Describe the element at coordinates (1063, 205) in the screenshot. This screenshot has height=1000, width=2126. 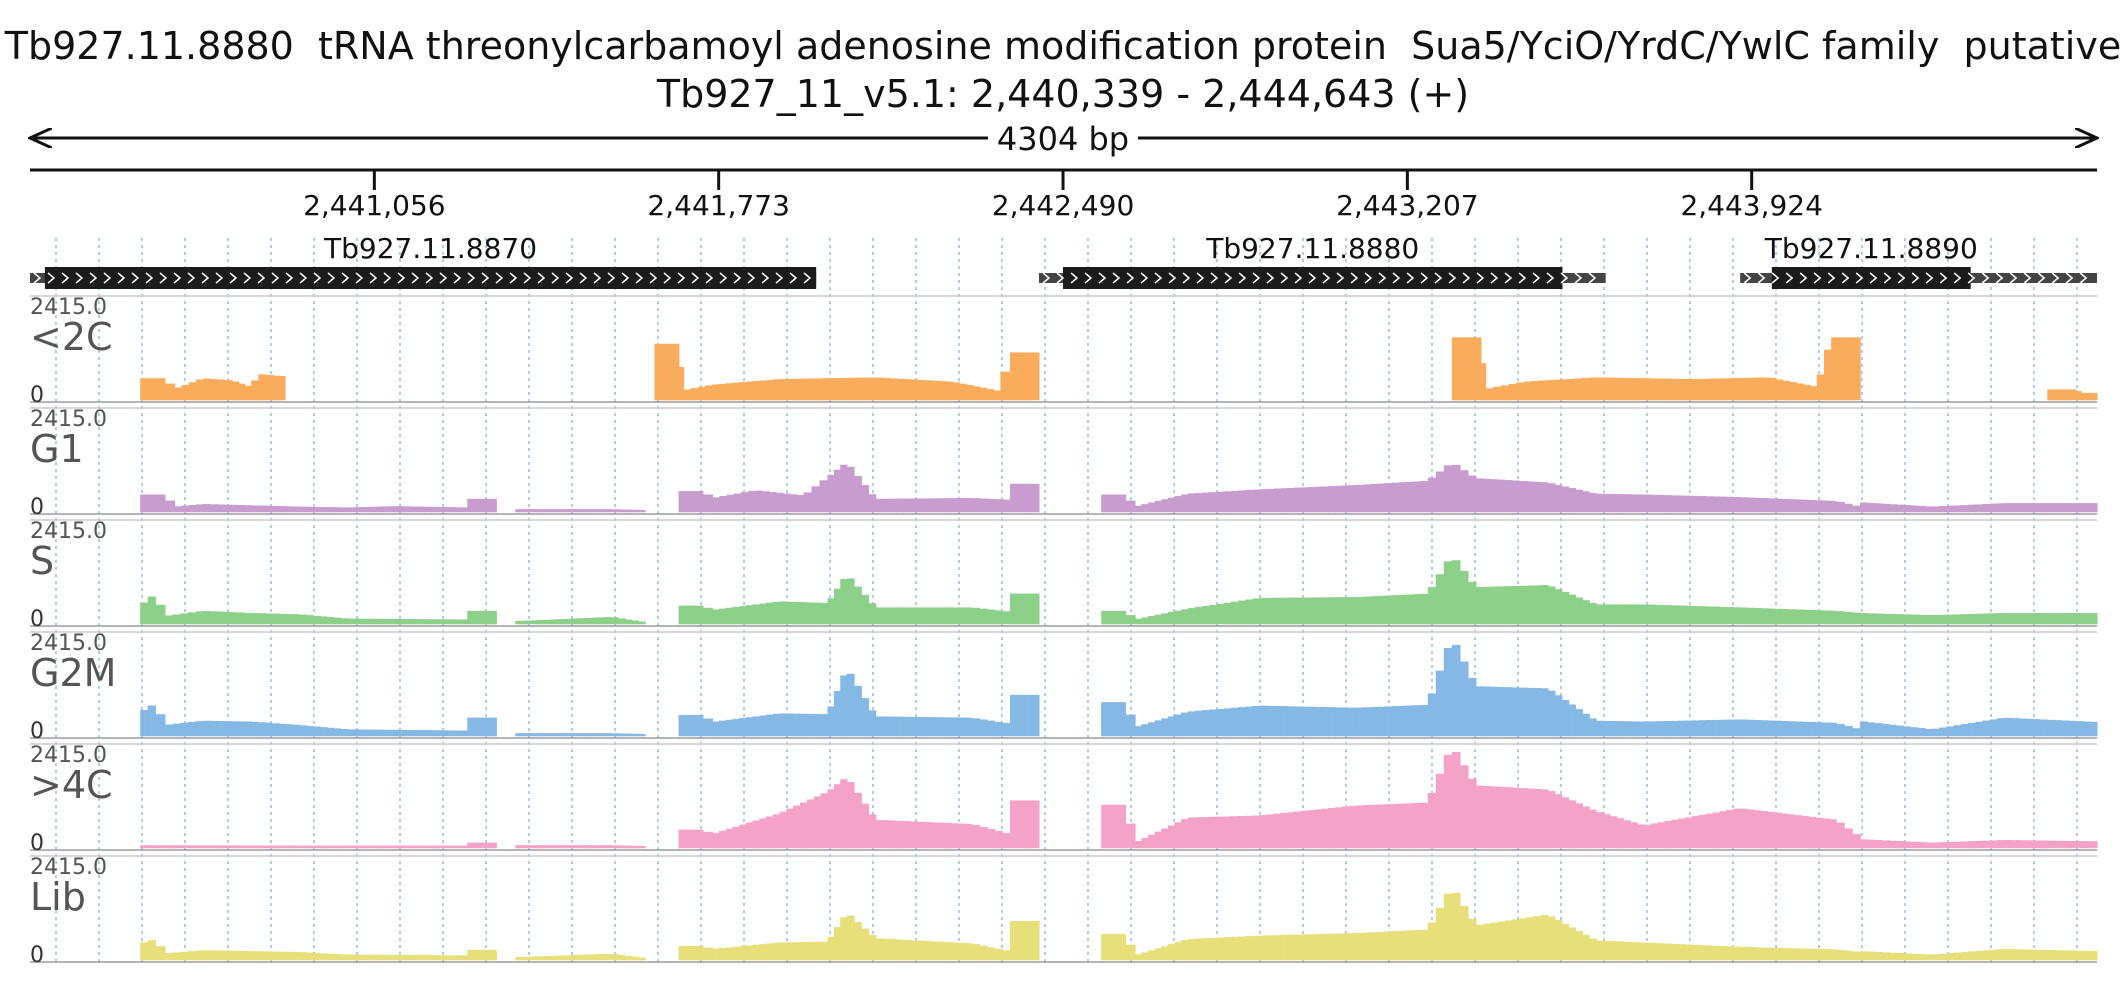
I see `x-tick-label: 2,442,490` at that location.